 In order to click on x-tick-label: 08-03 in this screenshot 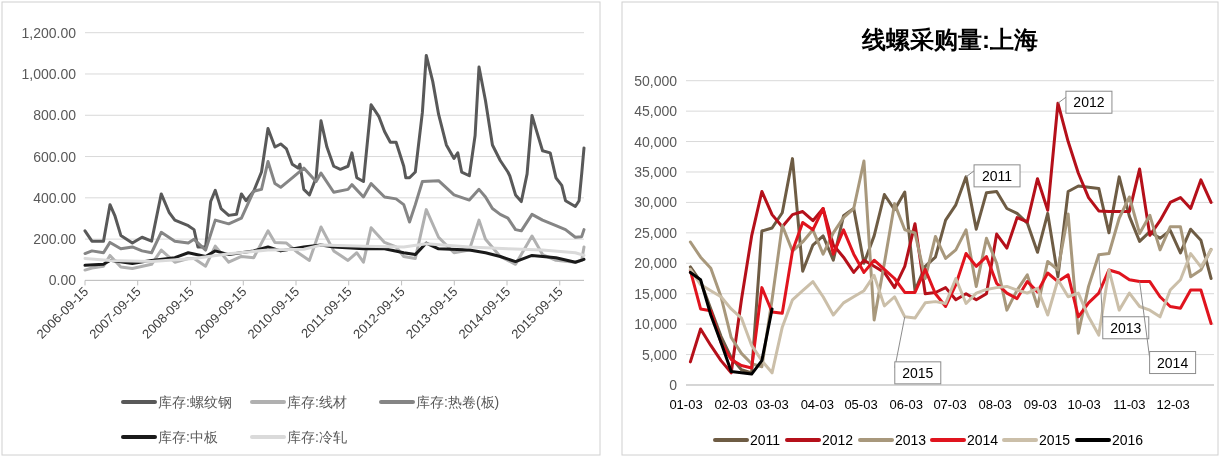, I will do `click(995, 404)`.